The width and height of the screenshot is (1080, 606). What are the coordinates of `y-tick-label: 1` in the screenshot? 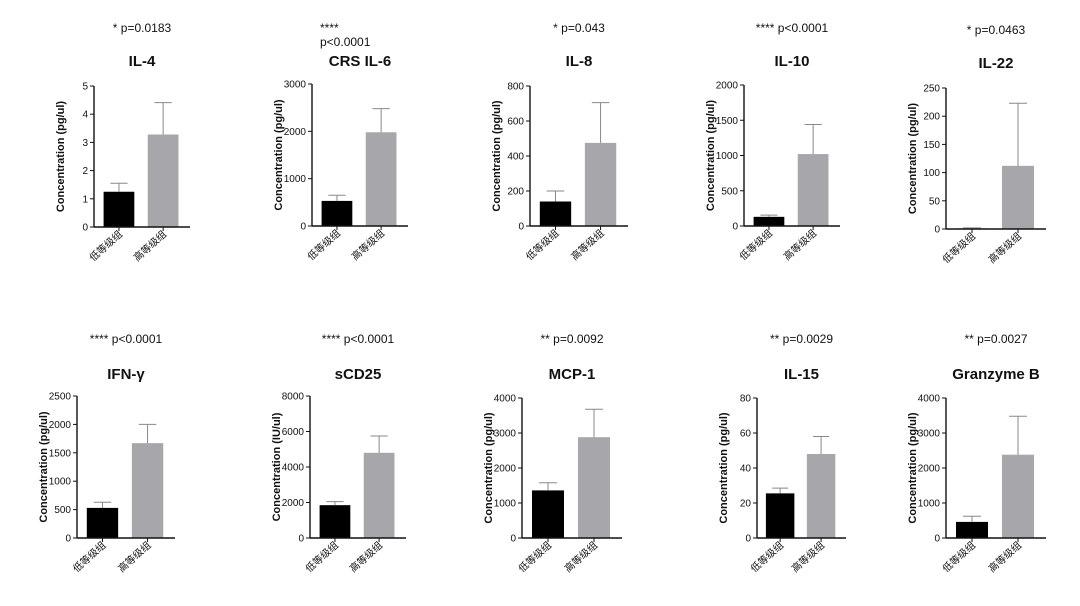 It's located at (85, 199).